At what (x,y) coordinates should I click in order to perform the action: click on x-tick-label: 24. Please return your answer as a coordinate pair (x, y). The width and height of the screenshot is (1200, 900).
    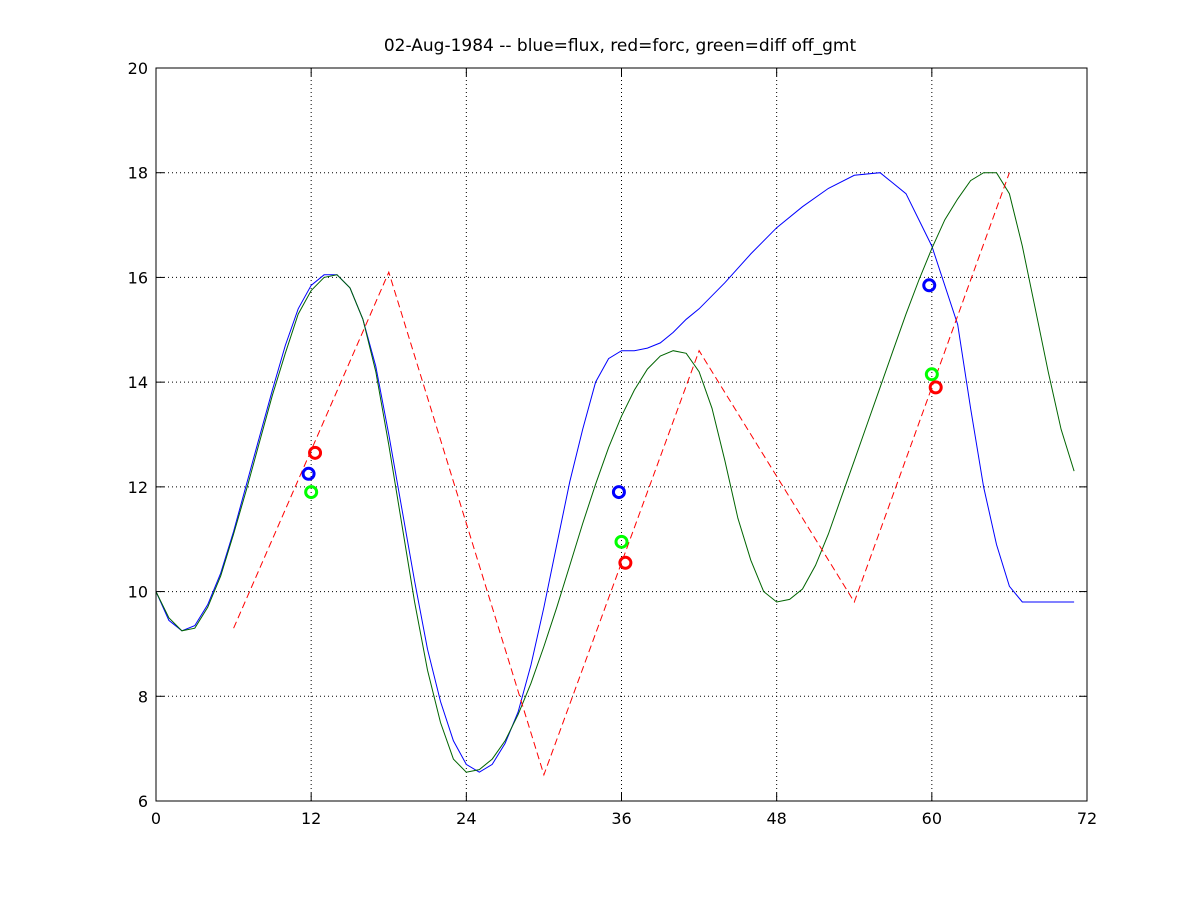
    Looking at the image, I should click on (466, 818).